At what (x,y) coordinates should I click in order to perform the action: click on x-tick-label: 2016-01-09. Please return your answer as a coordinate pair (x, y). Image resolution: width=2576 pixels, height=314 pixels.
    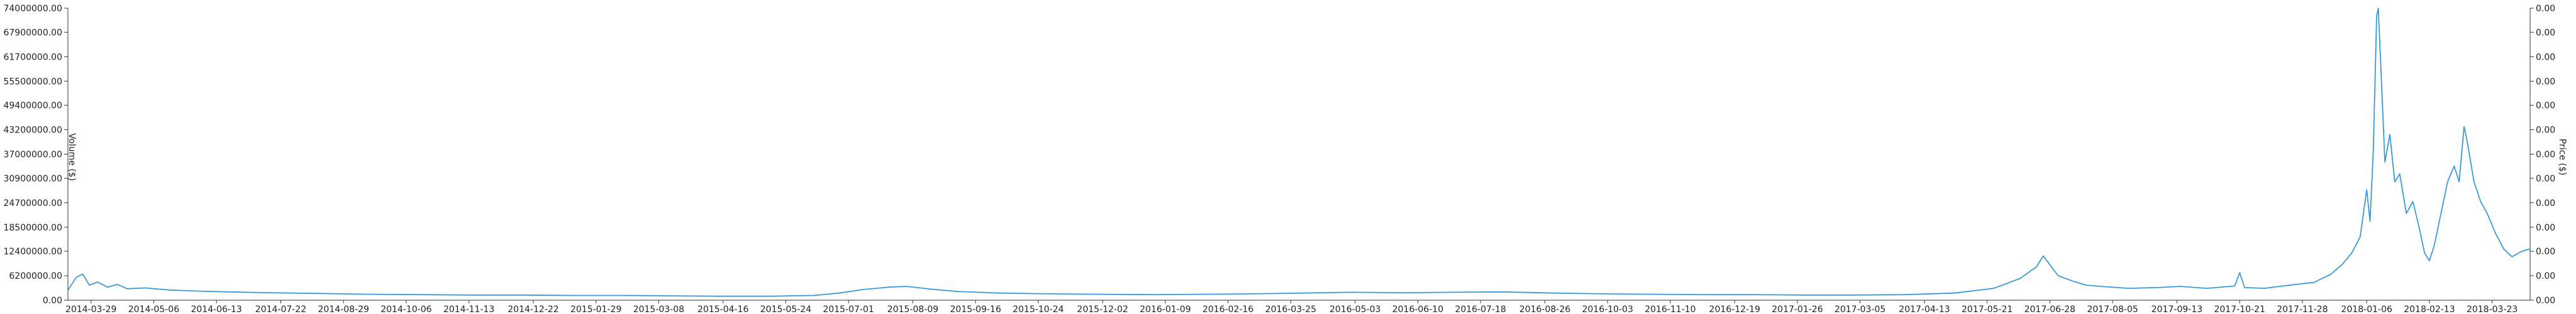
    Looking at the image, I should click on (1165, 309).